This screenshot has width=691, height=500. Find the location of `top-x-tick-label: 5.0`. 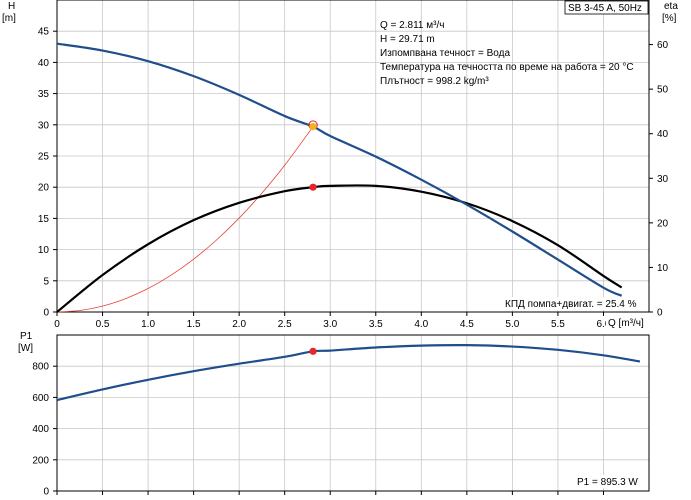

top-x-tick-label: 5.0 is located at coordinates (512, 324).